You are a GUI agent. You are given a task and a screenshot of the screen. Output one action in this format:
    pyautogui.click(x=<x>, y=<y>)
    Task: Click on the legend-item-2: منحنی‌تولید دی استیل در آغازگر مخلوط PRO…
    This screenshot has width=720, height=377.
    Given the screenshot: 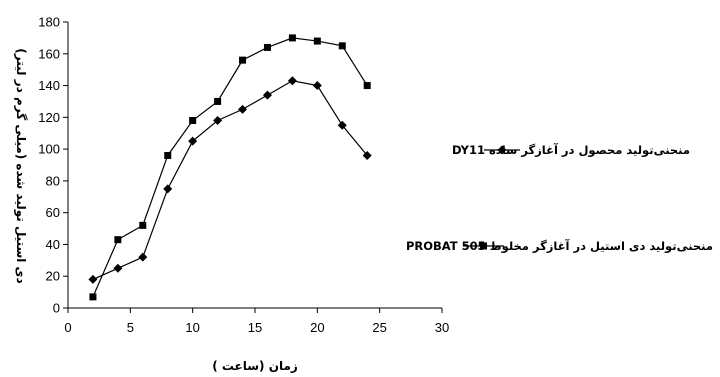 What is the action you would take?
    pyautogui.click(x=559, y=246)
    